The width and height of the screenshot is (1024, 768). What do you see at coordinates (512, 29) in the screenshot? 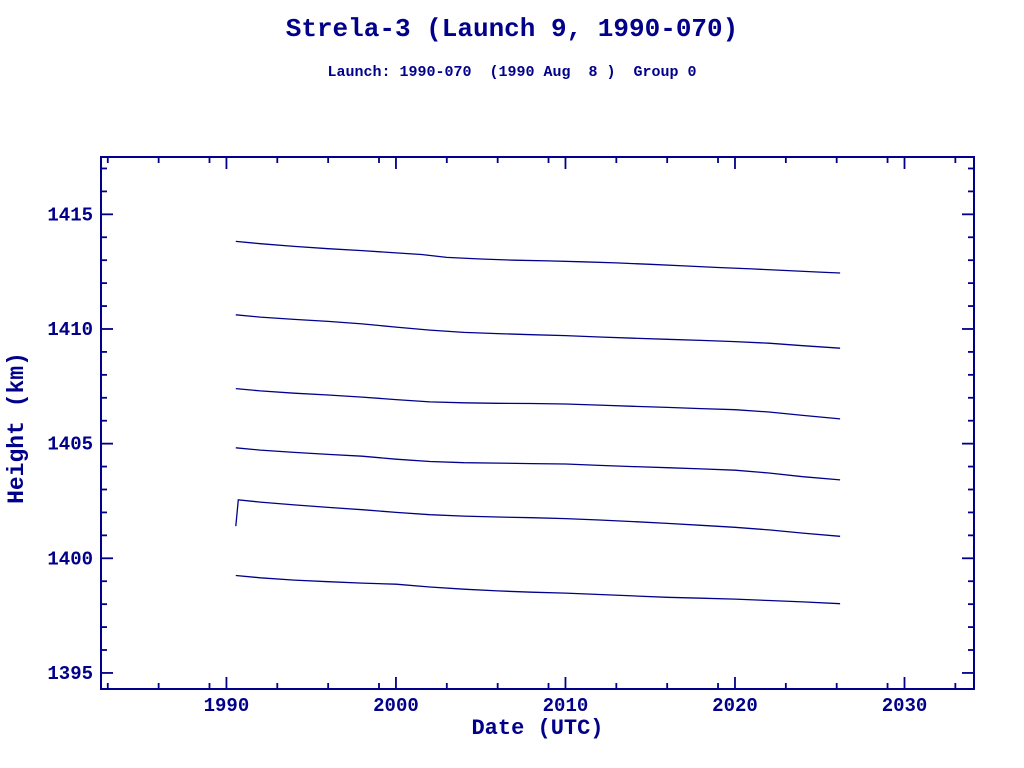
I see `chart-title: Strela-3 (Launch 9, 1990-070)` at bounding box center [512, 29].